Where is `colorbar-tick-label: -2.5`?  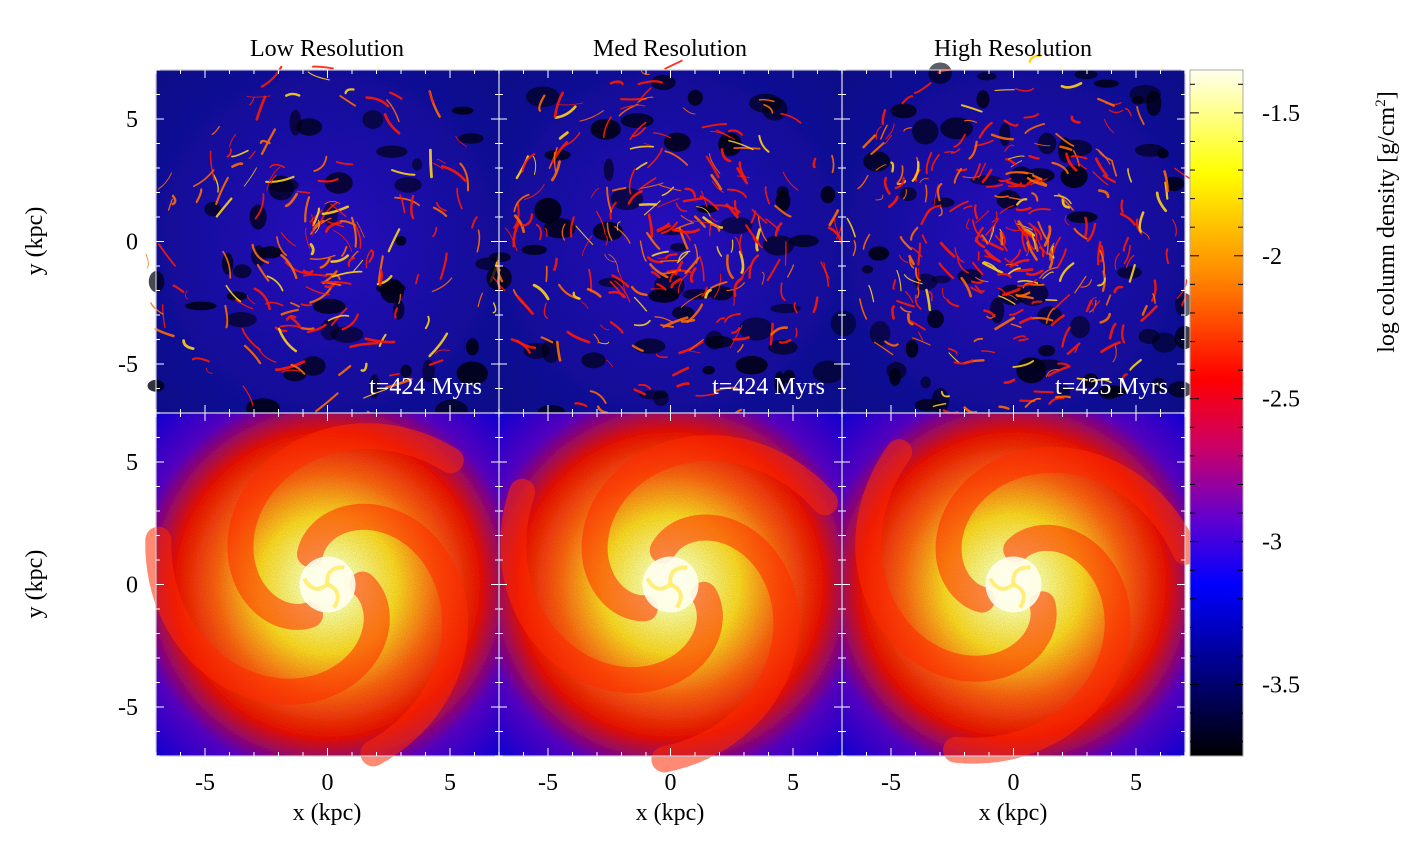 colorbar-tick-label: -2.5 is located at coordinates (1281, 400).